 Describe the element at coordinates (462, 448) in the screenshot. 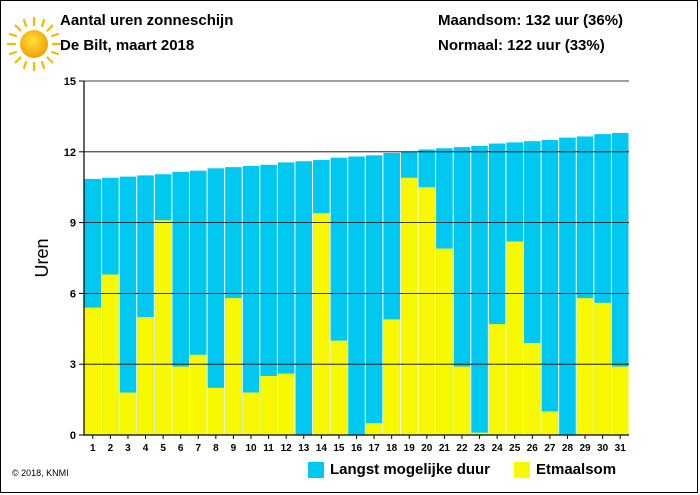

I see `x-tick-label-22: 22` at that location.